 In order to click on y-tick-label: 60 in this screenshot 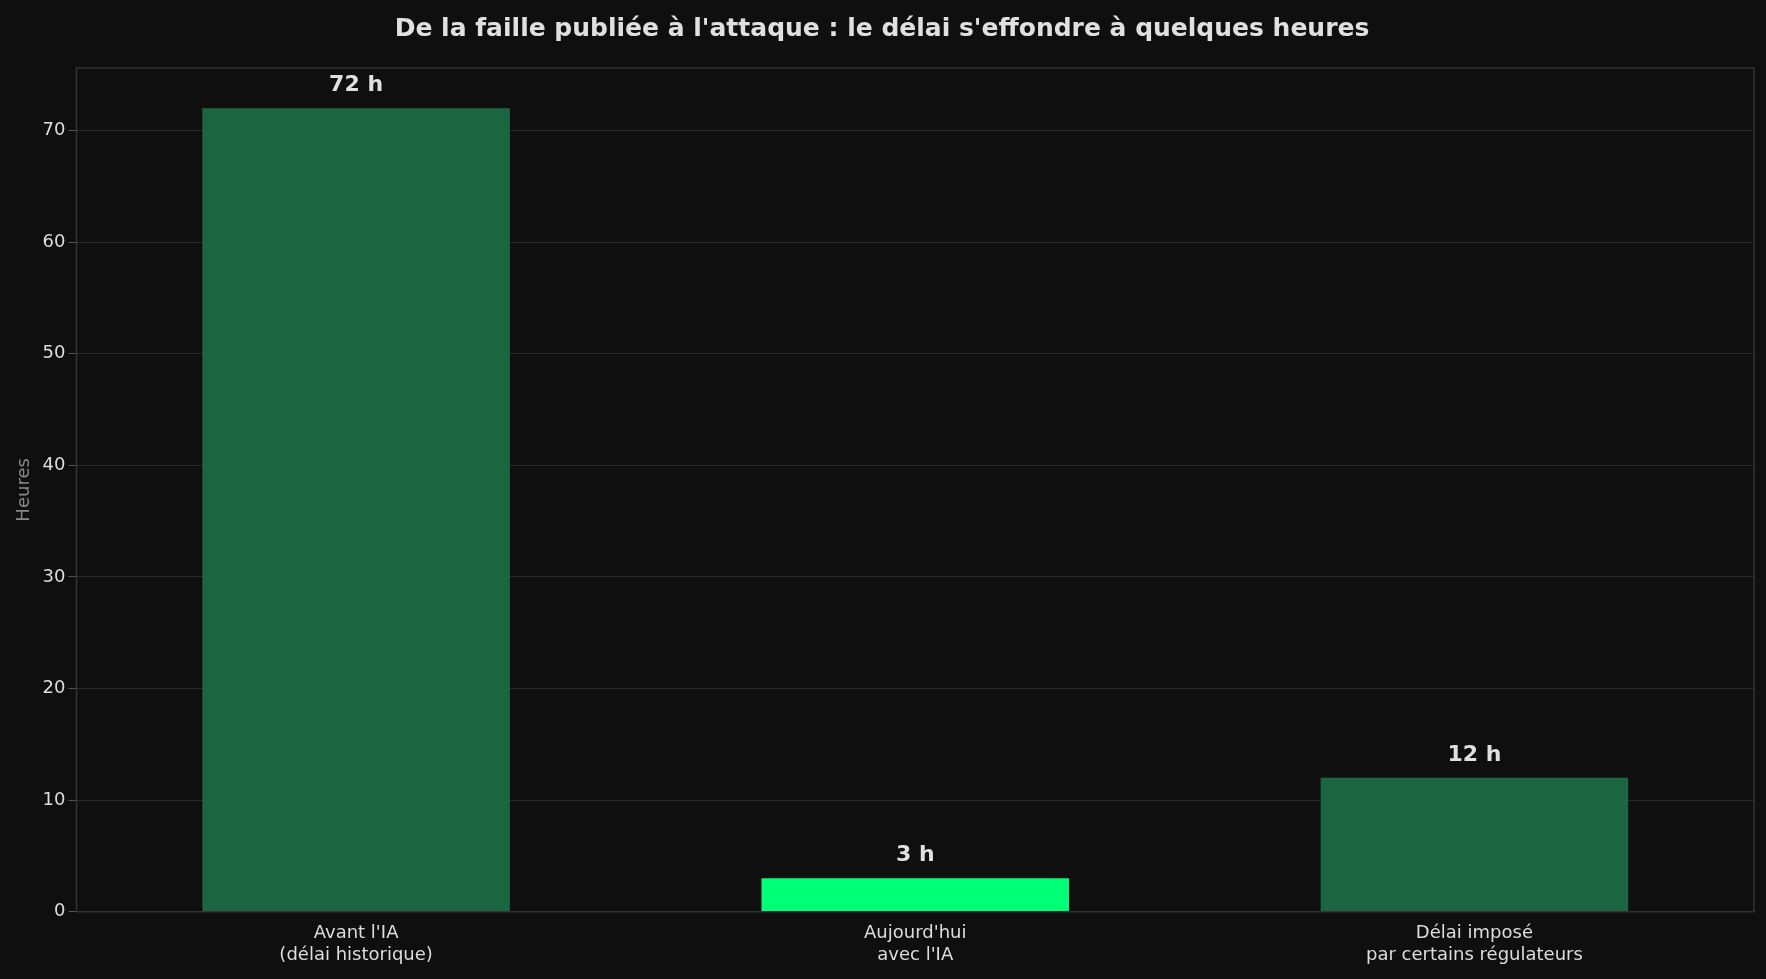, I will do `click(54, 240)`.